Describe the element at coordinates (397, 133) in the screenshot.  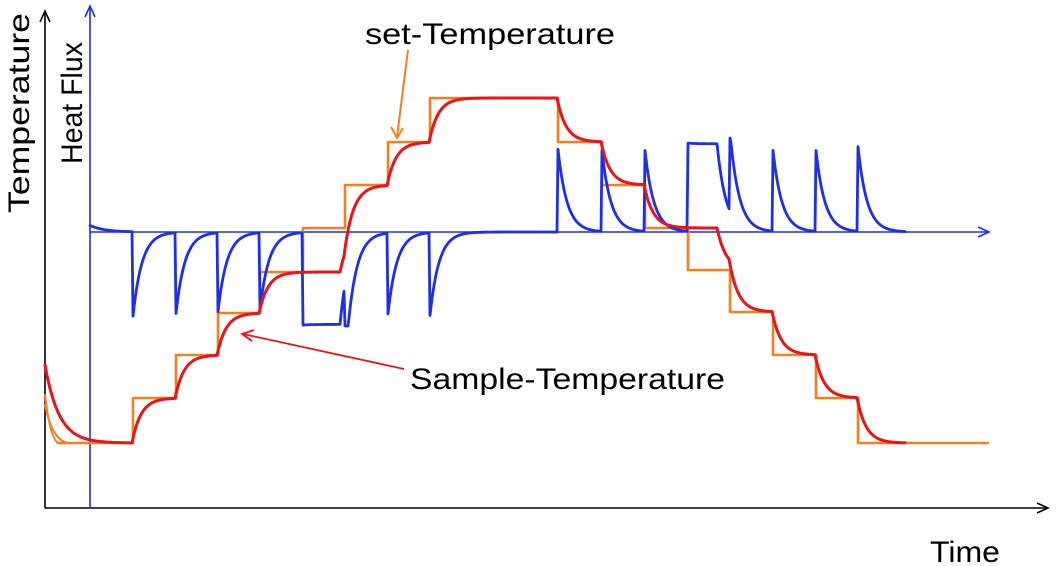
I see `set-temperature-pointer-arrowhead` at that location.